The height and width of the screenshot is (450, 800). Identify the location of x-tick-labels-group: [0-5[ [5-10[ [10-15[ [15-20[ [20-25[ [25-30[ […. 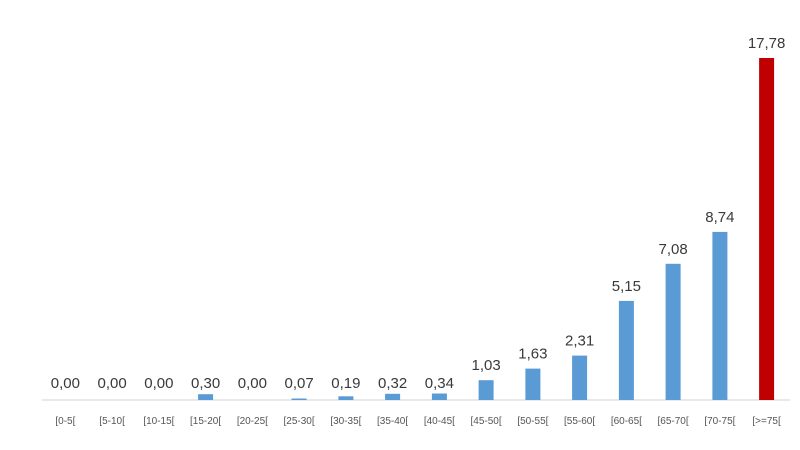
(418, 421).